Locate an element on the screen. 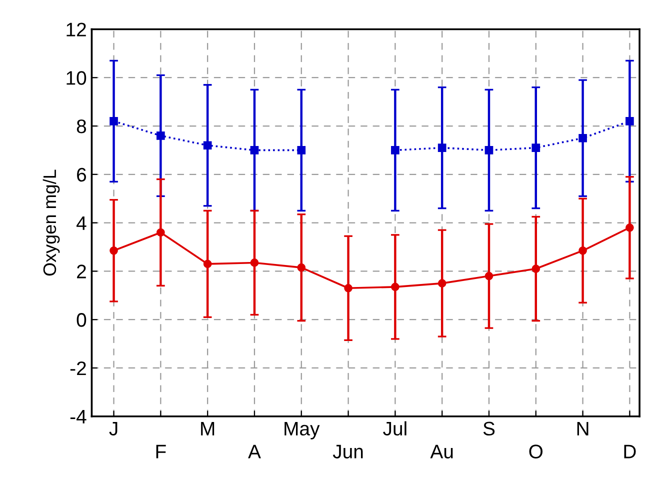 Image resolution: width=646 pixels, height=487 pixels. x-tick-label: M is located at coordinates (207, 429).